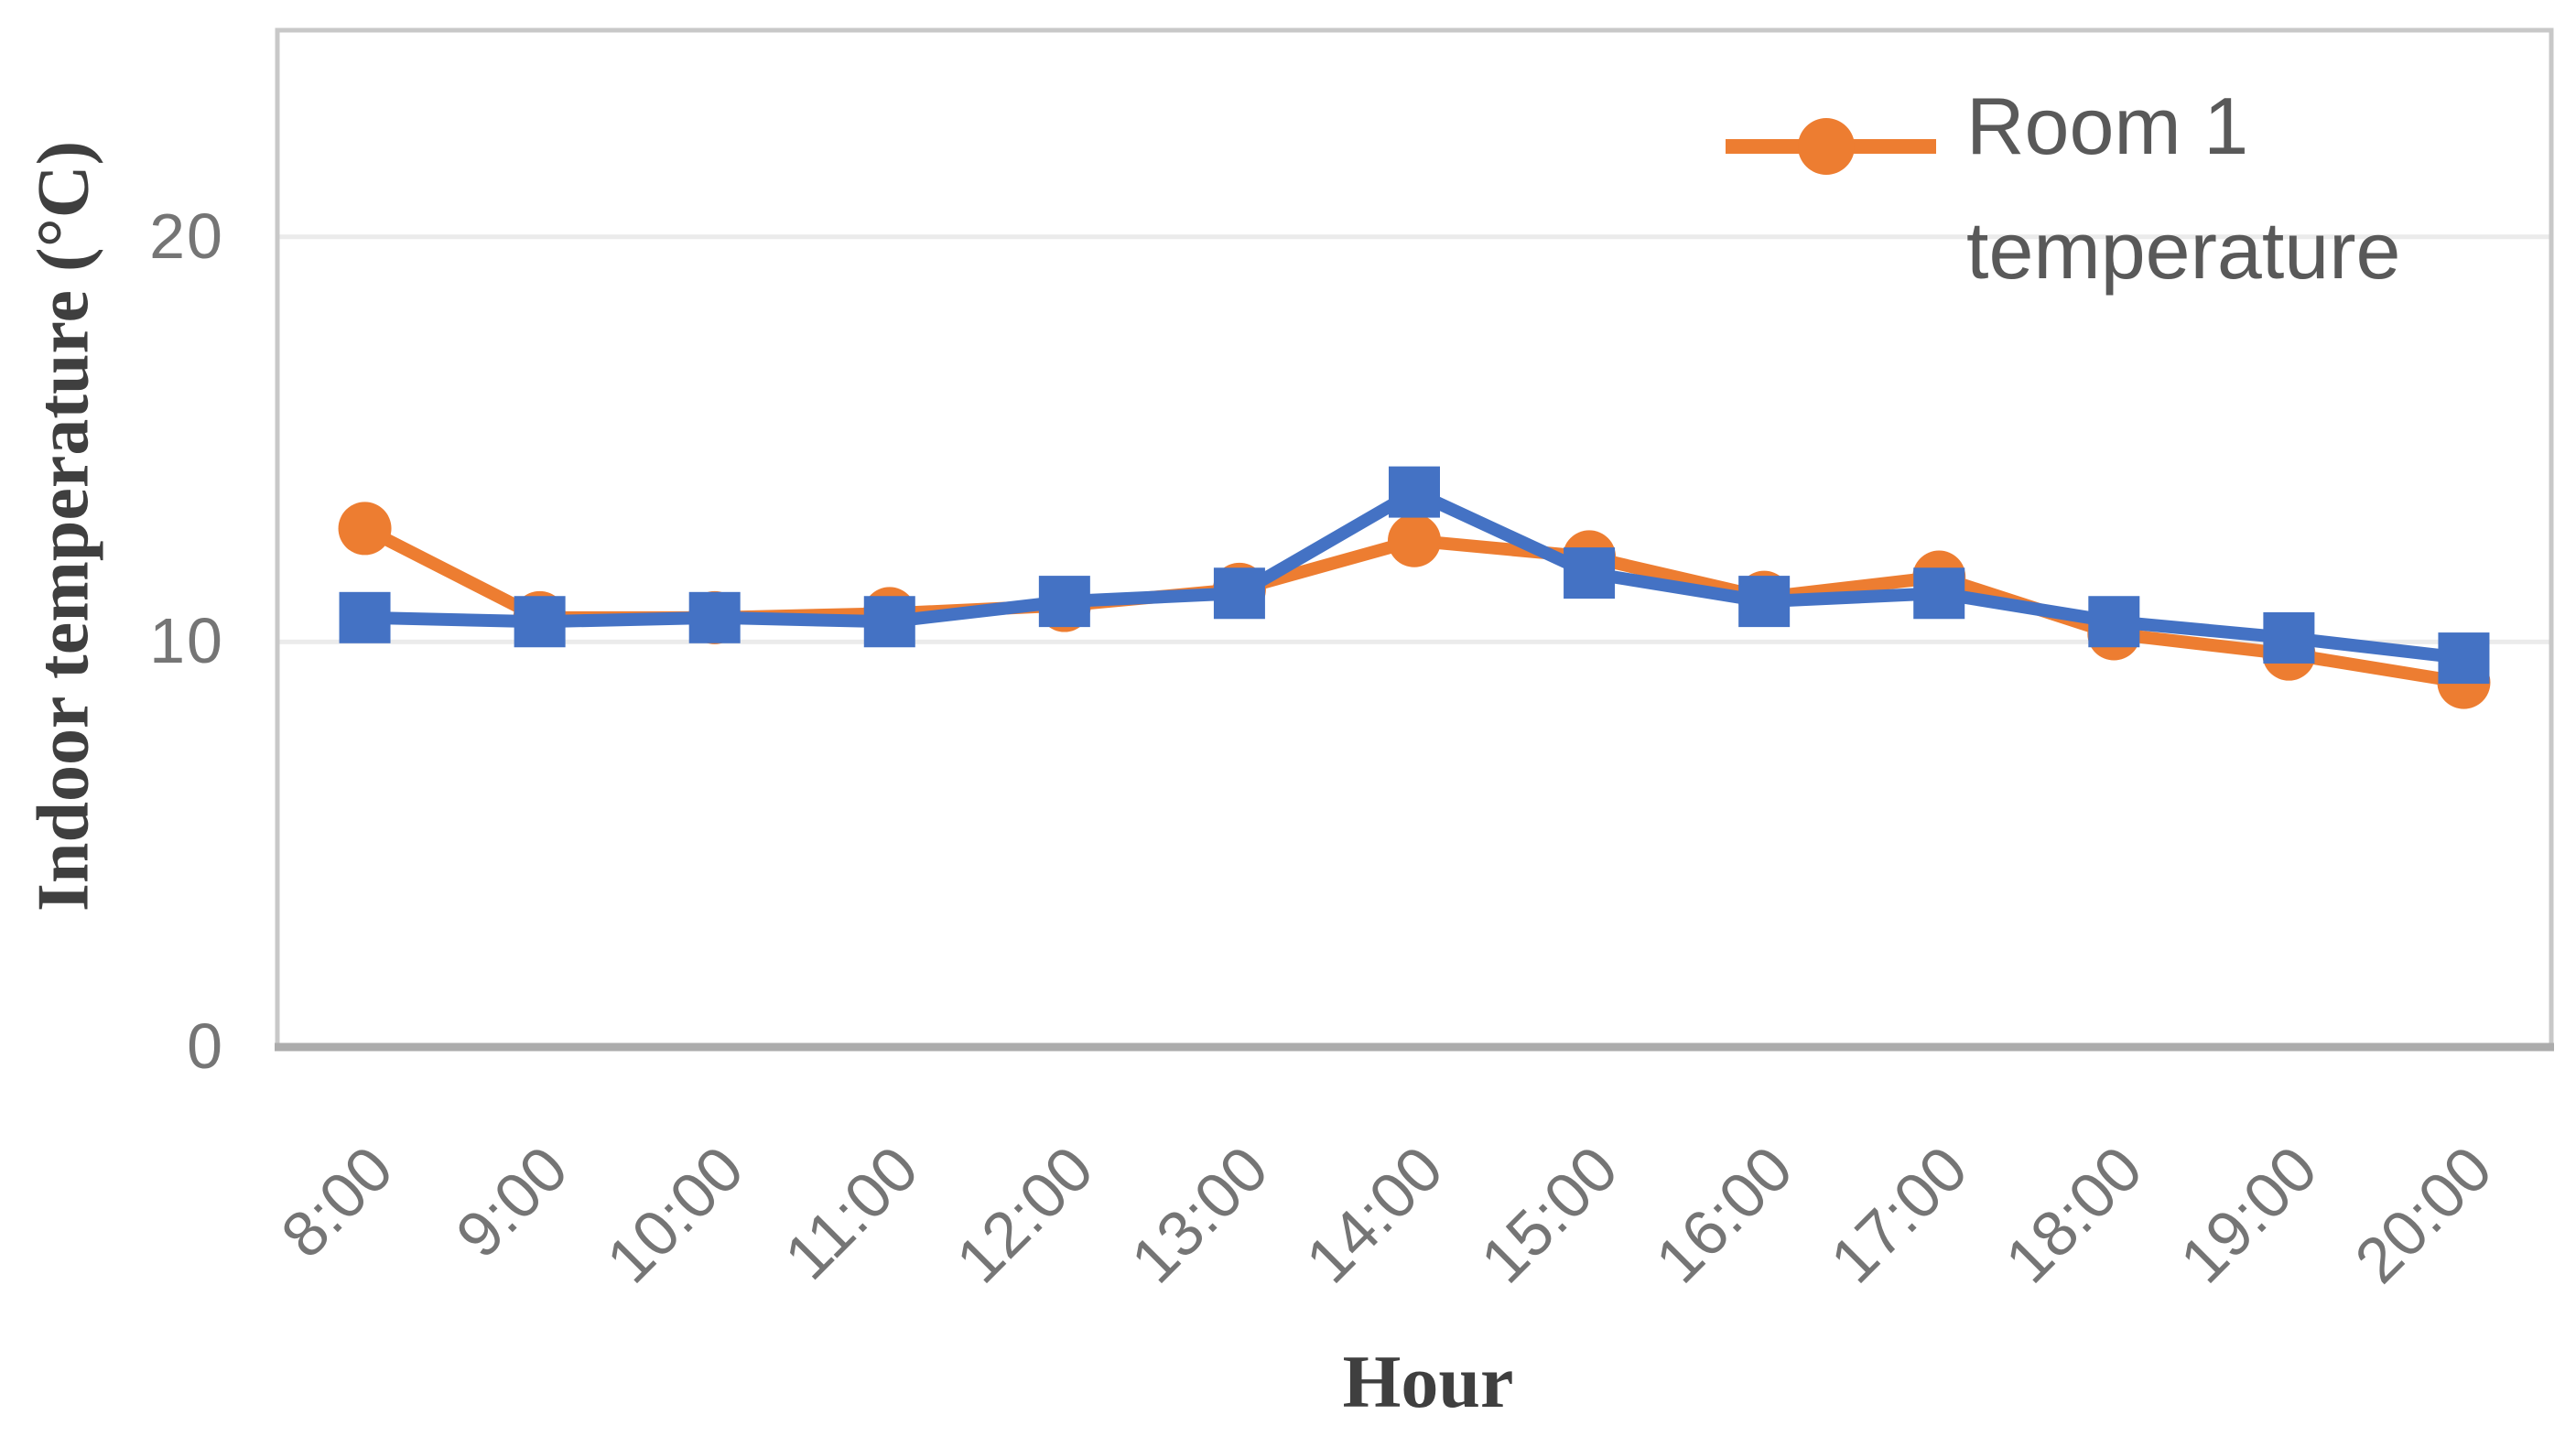 This screenshot has width=2576, height=1447. Describe the element at coordinates (2184, 250) in the screenshot. I see `legend-label-line2: temperature` at that location.